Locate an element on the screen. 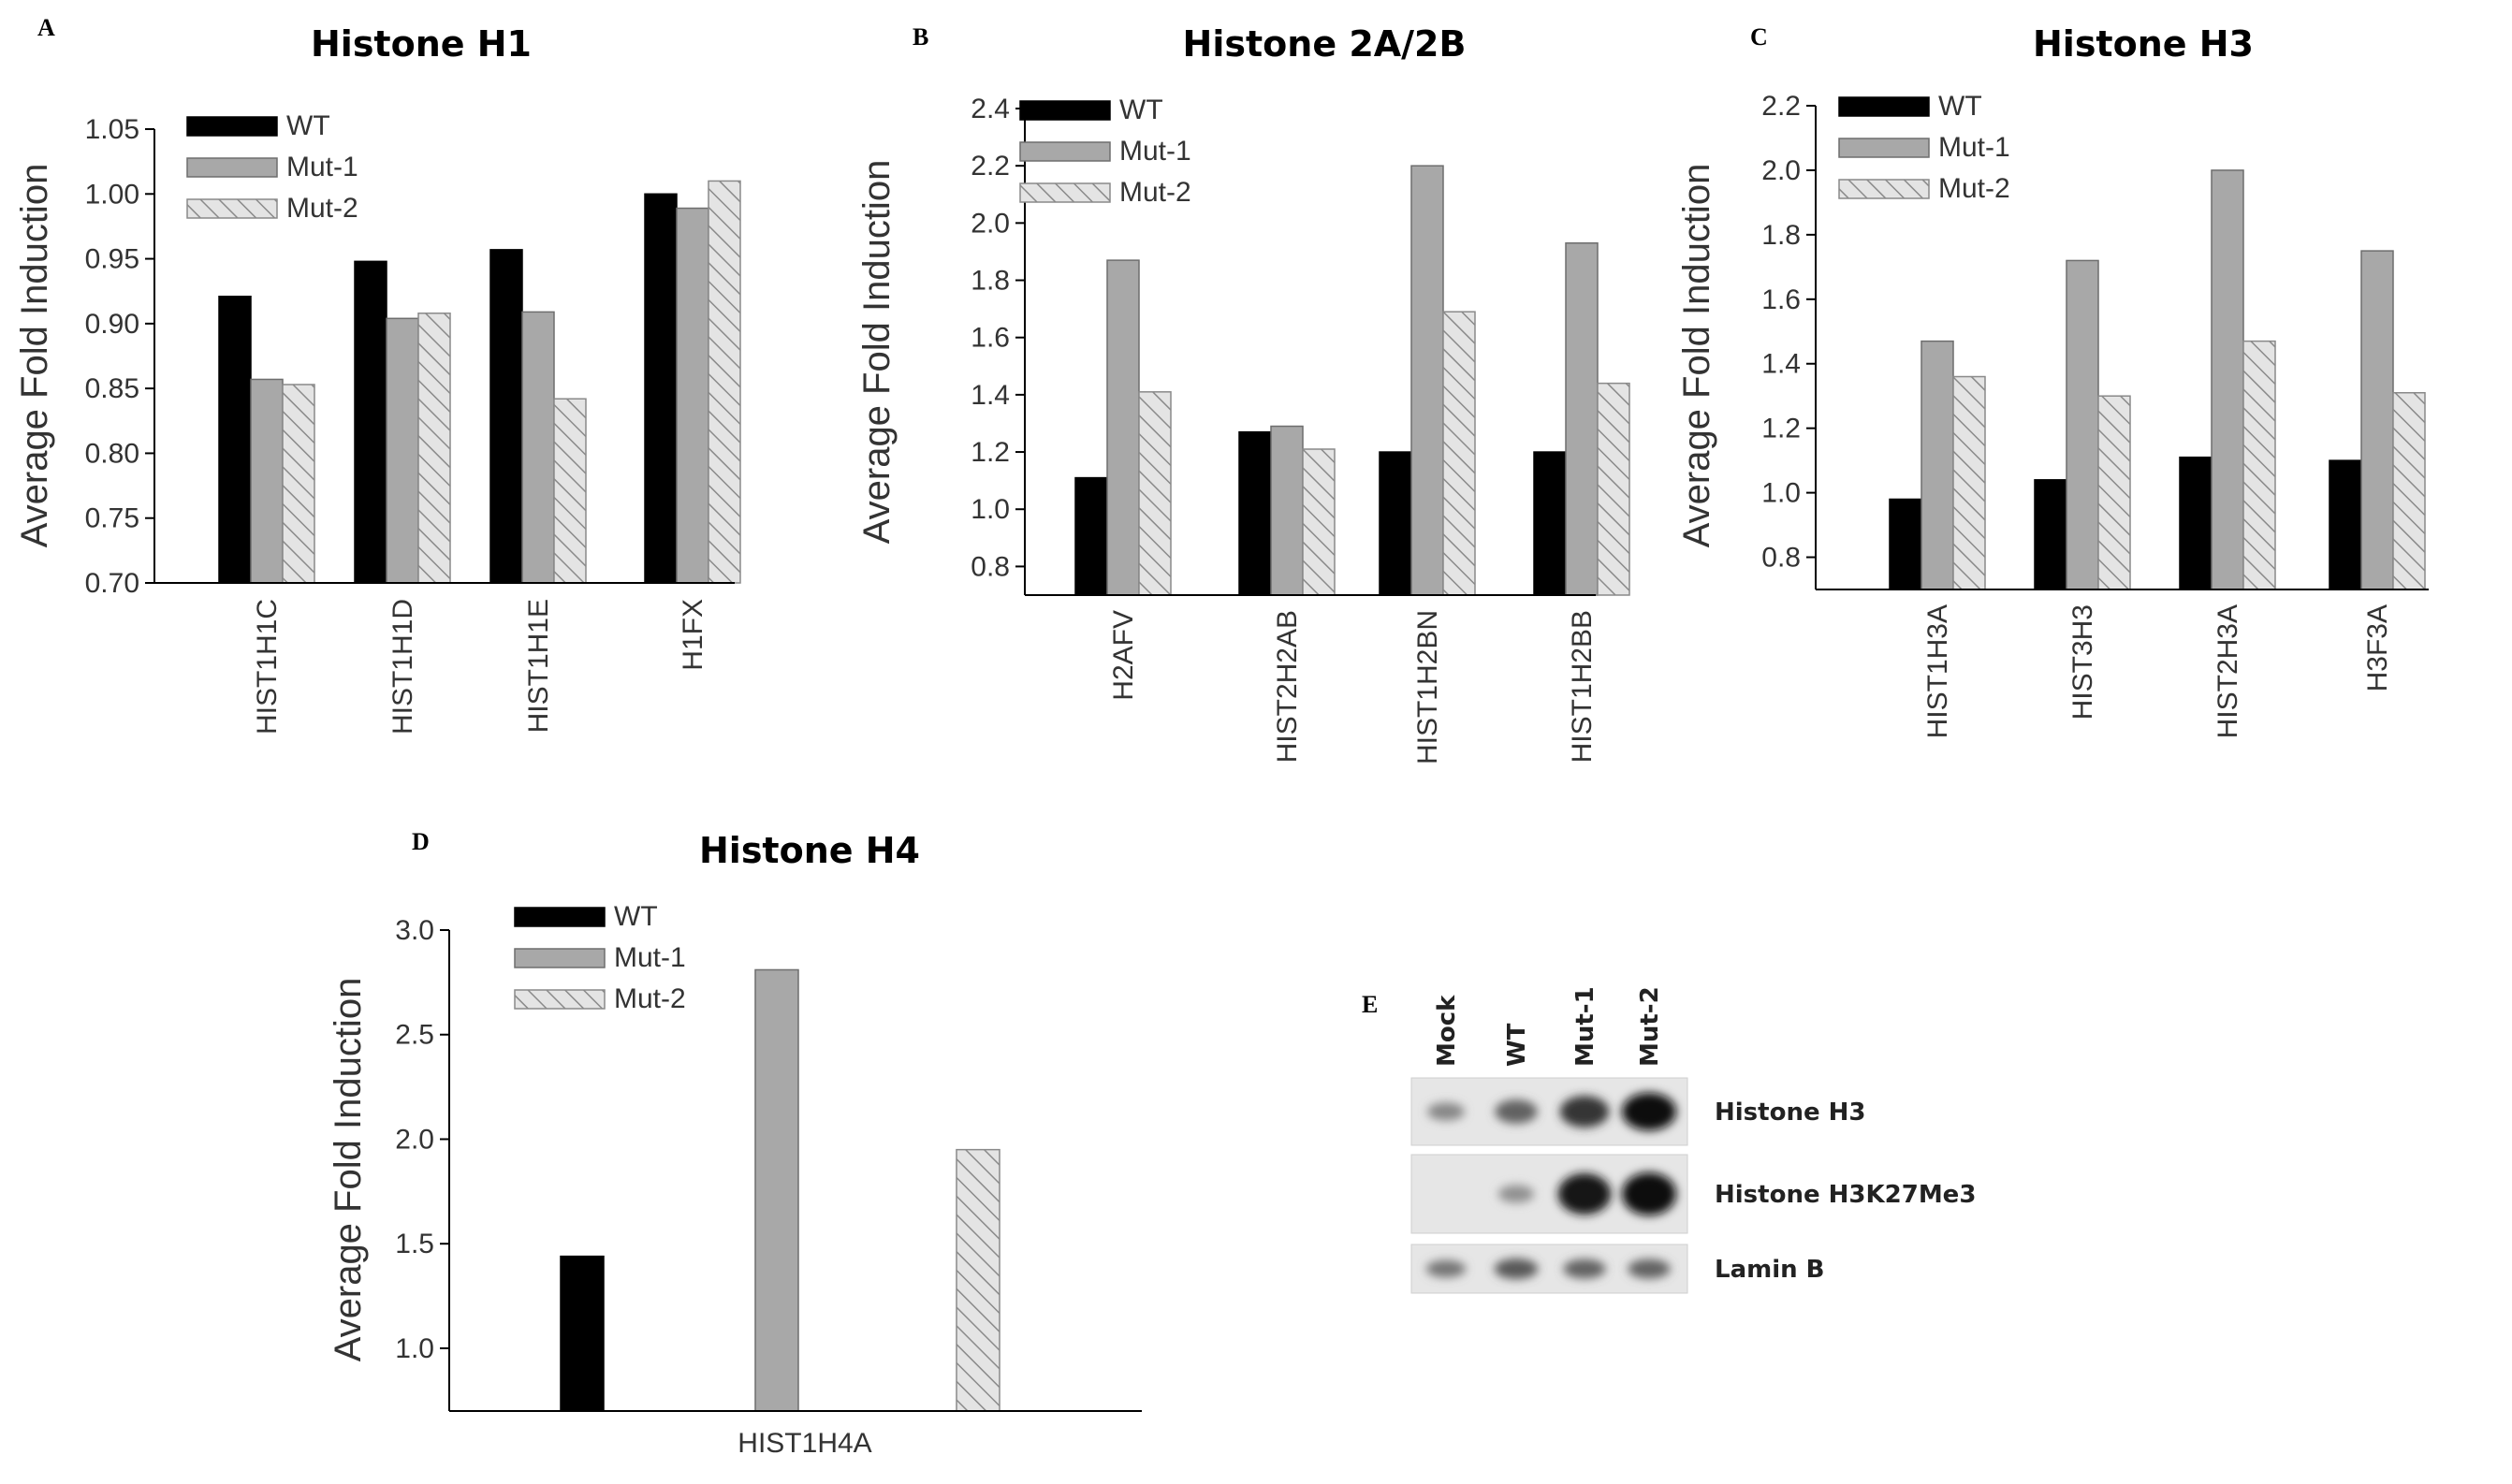 The height and width of the screenshot is (1484, 2512). bar-mut-2-hist1h1c is located at coordinates (298, 484).